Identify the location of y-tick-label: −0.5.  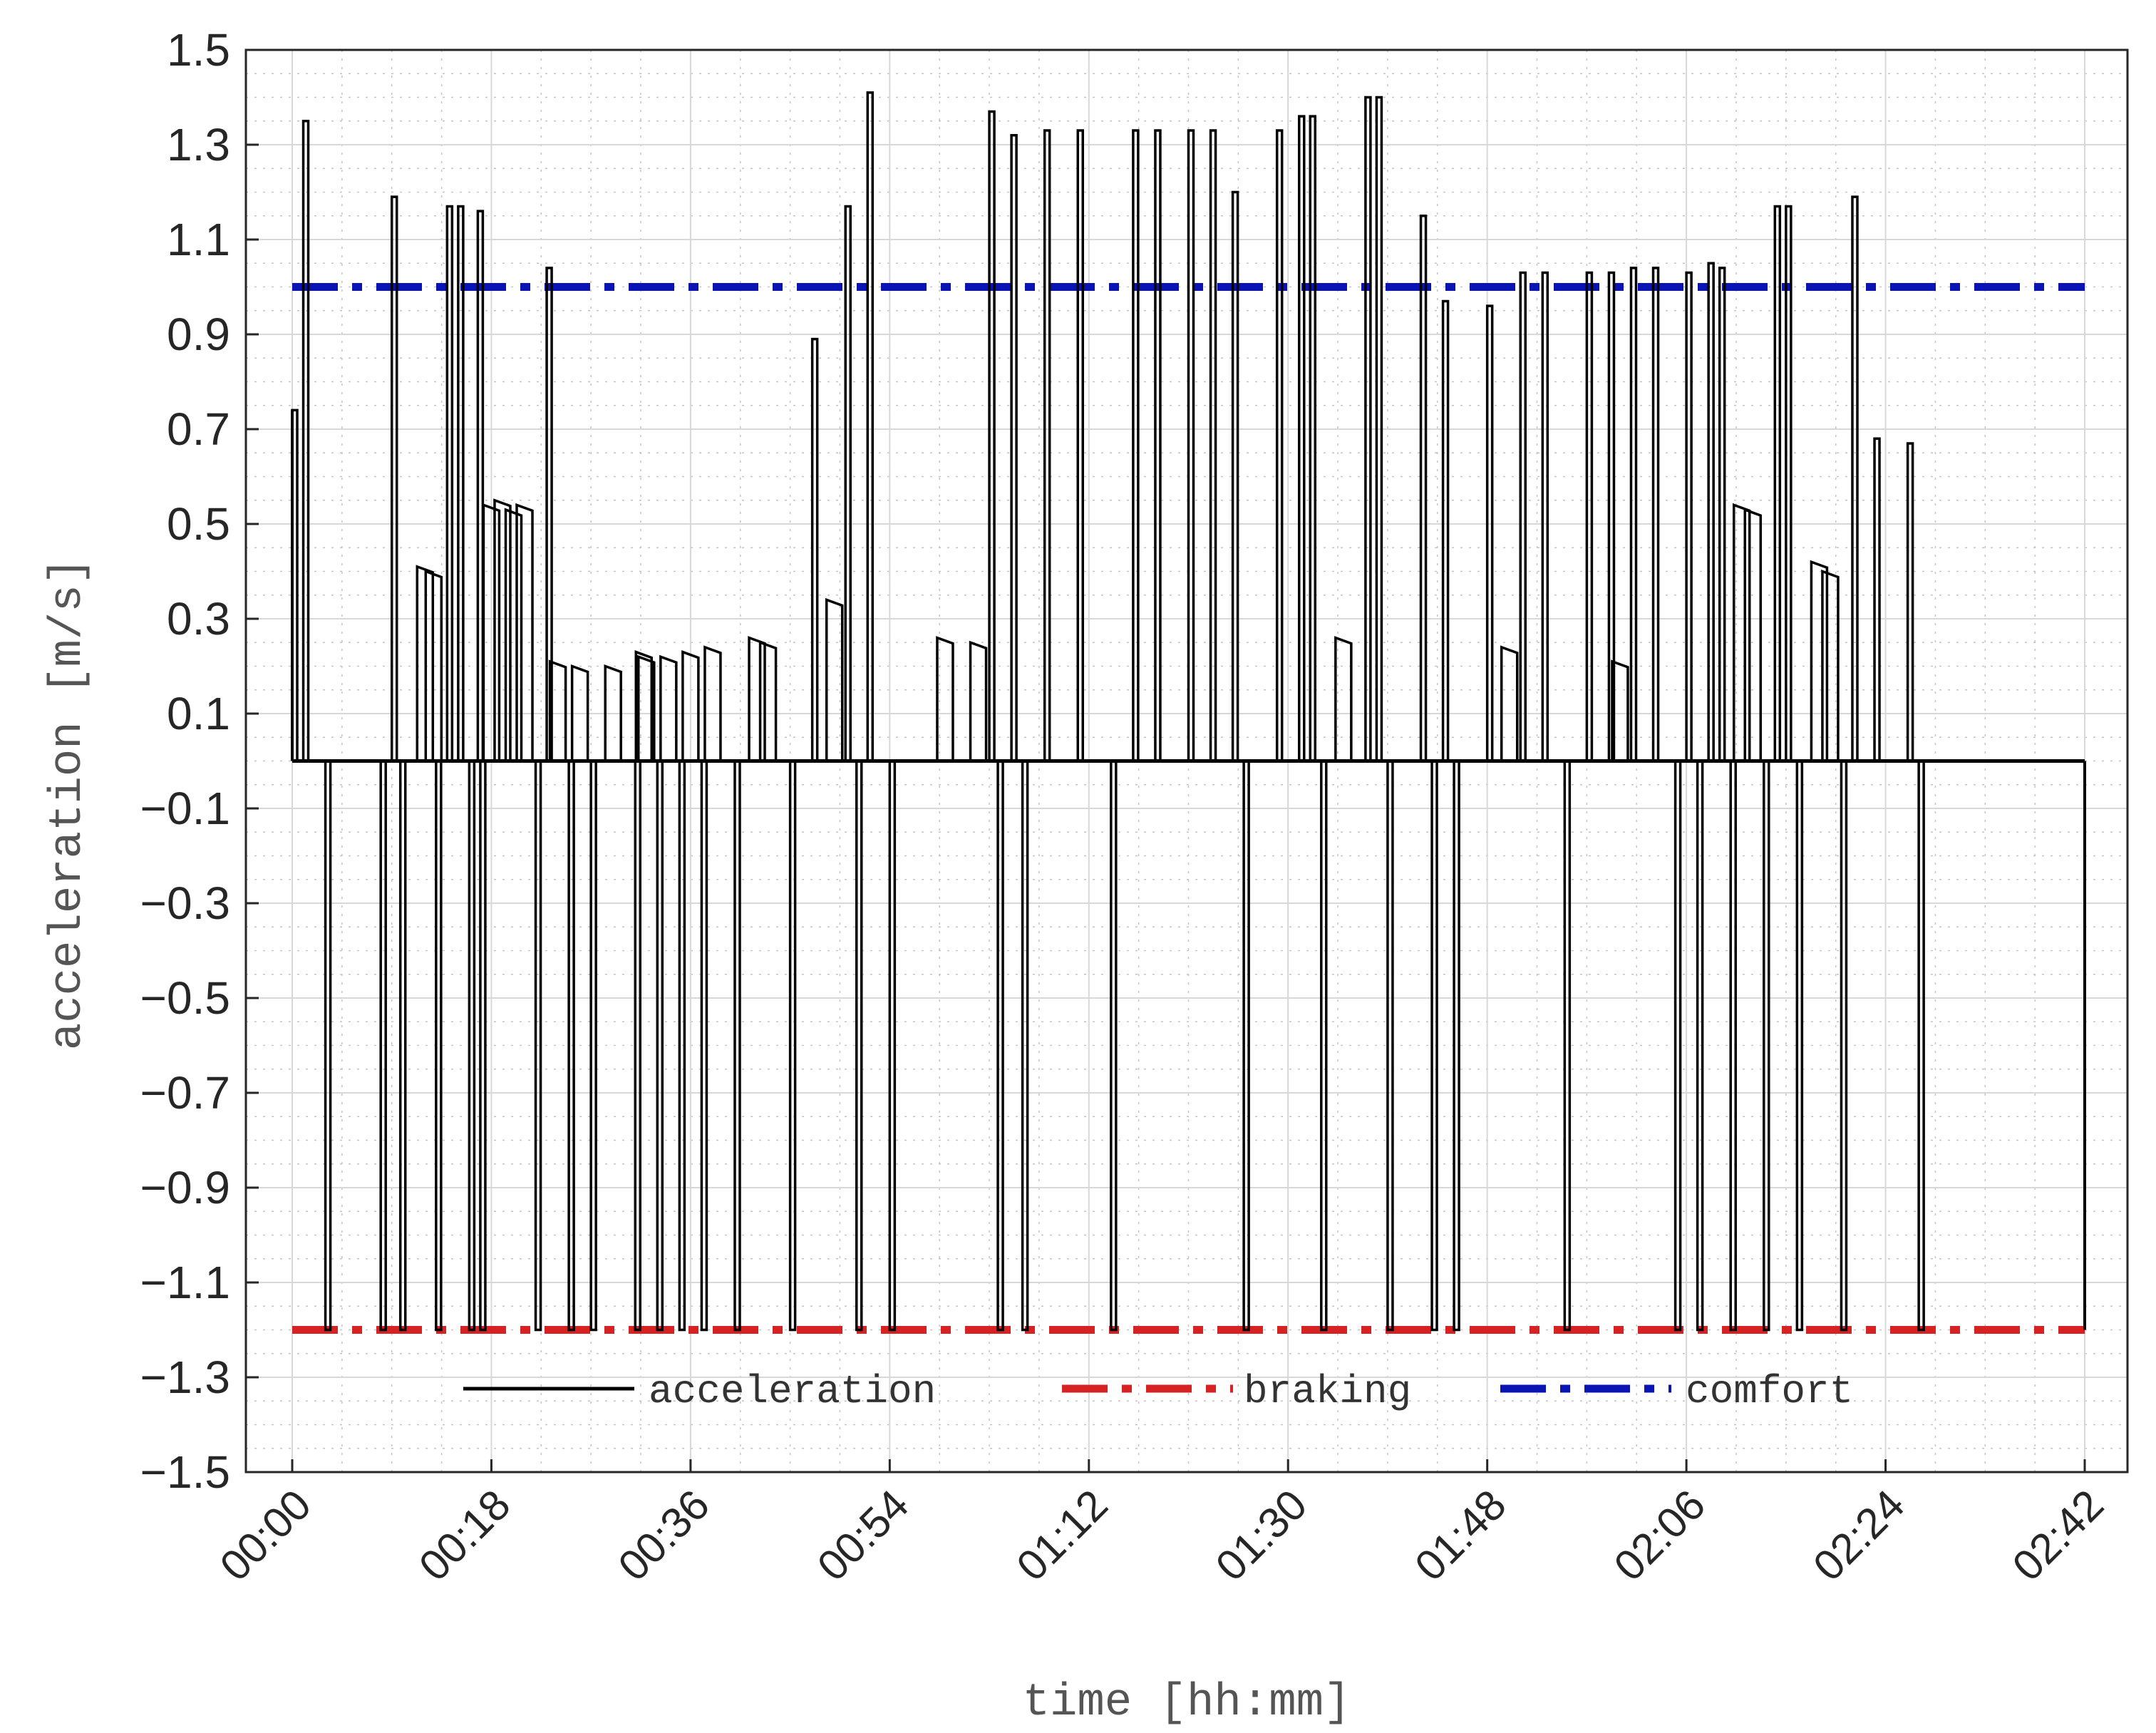
(185, 998).